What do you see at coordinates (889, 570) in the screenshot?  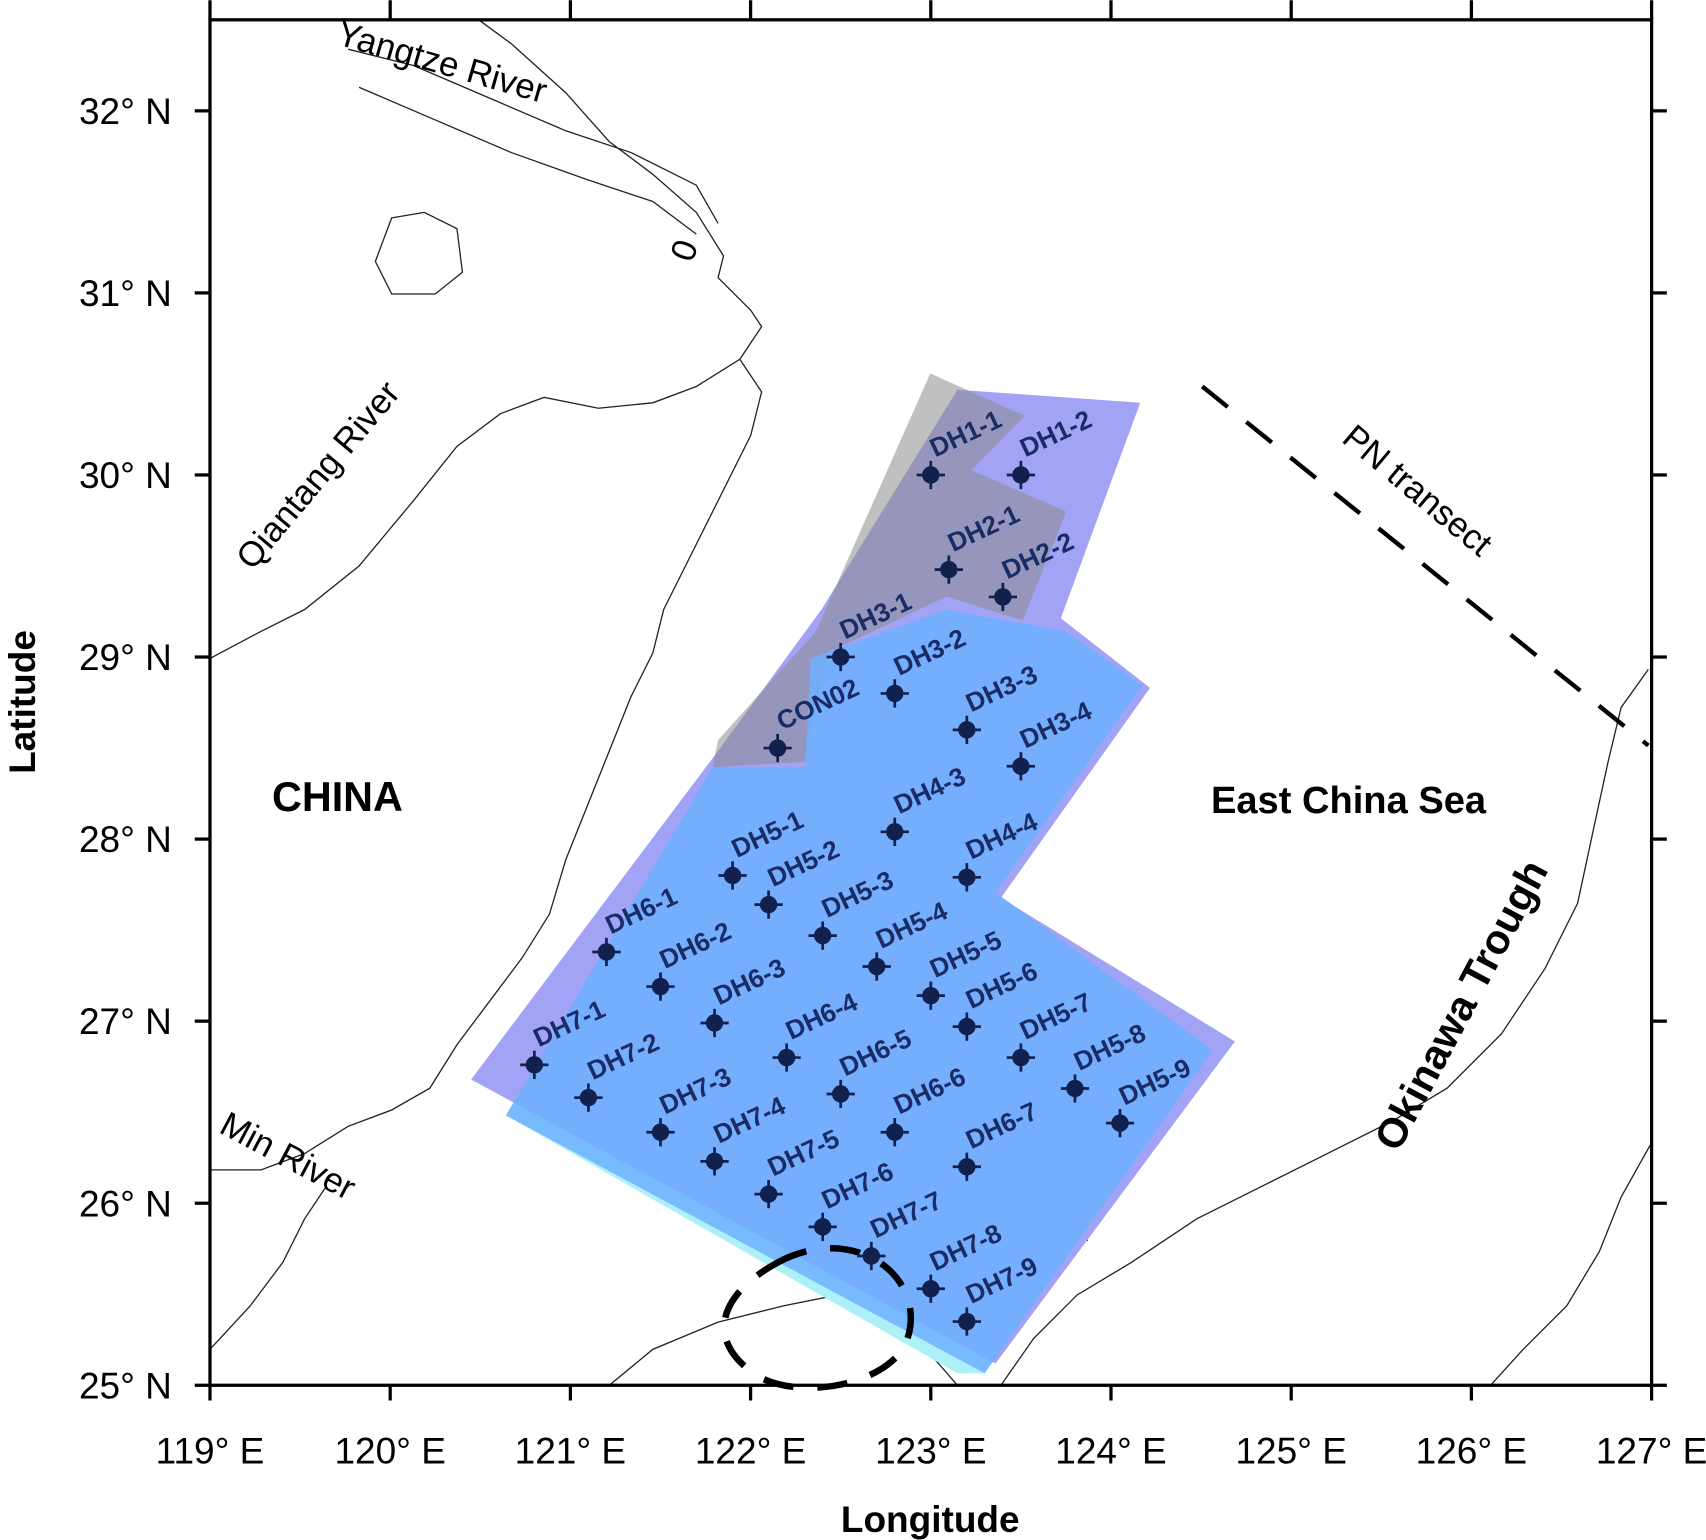 I see `area-grey` at bounding box center [889, 570].